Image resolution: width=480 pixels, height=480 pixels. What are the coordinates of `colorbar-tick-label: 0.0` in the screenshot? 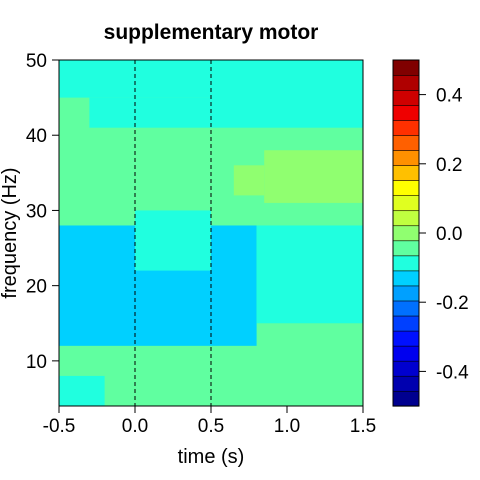 It's located at (449, 234).